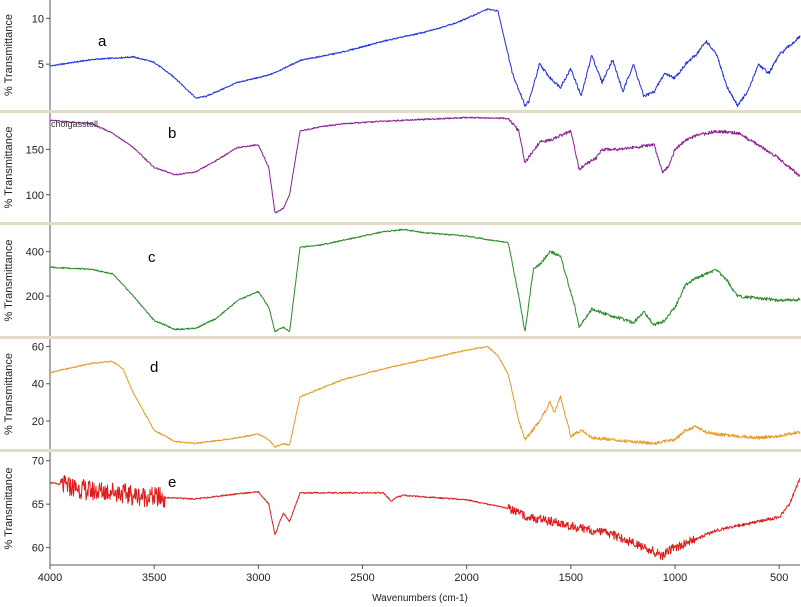 The width and height of the screenshot is (801, 607). Describe the element at coordinates (35, 297) in the screenshot. I see `y-tick-label: 200` at that location.